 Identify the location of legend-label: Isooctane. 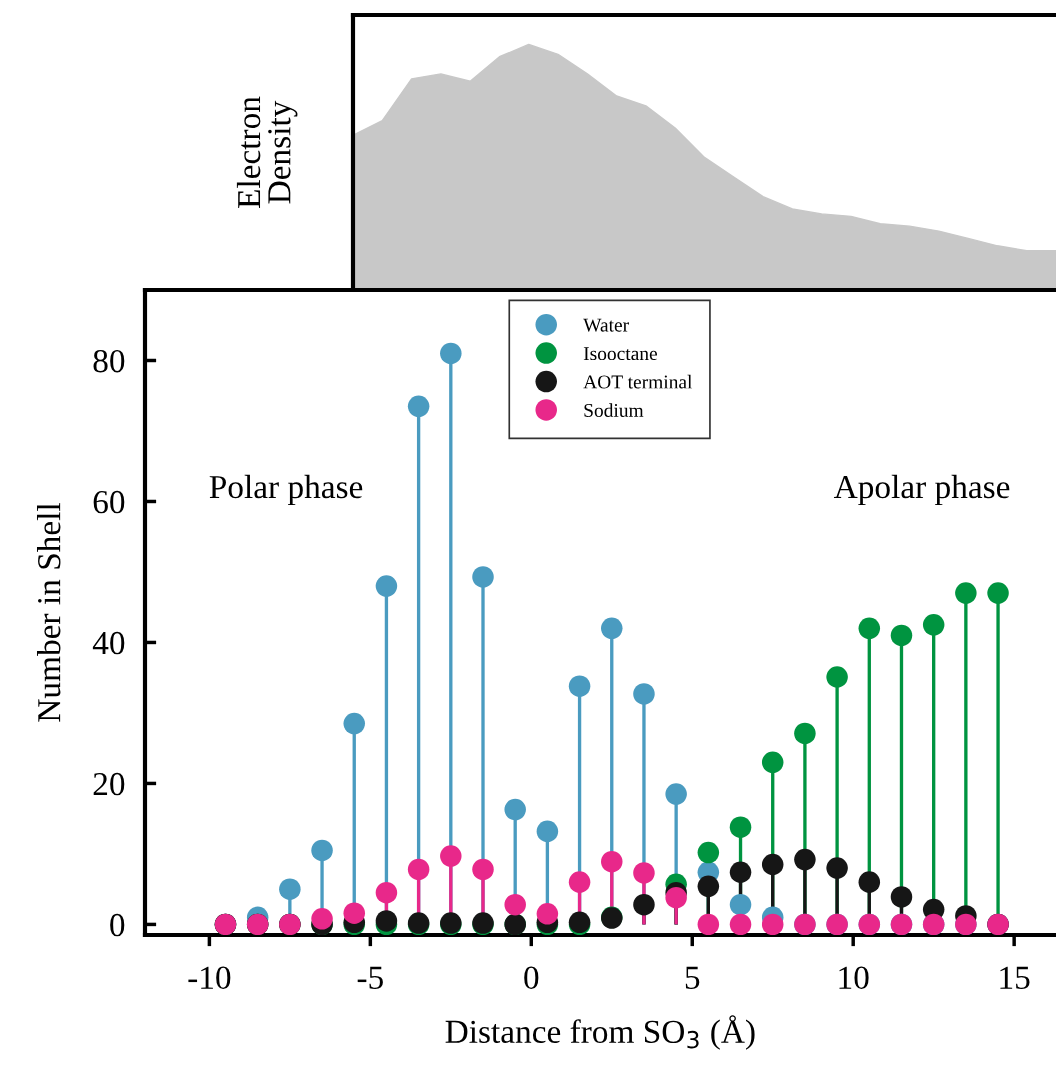
(620, 354).